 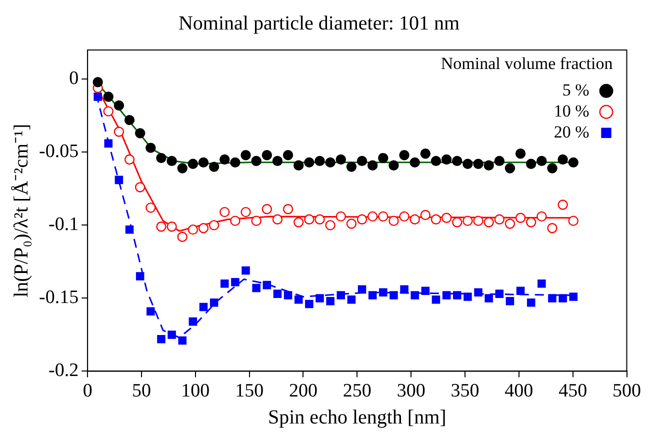 I want to click on chart-title: Nominal particle diameter: 101 nm, so click(x=319, y=23).